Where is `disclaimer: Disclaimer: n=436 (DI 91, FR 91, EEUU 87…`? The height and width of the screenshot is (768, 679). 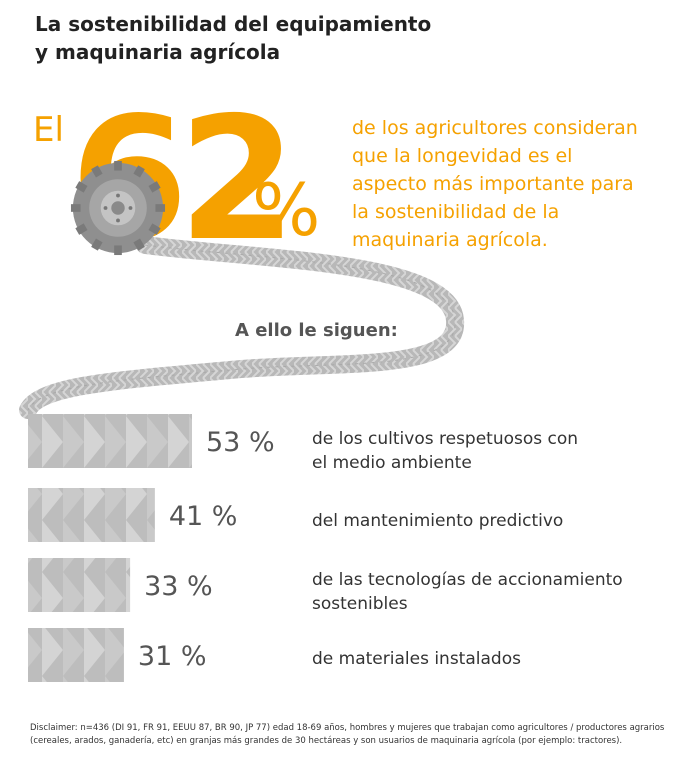 disclaimer: Disclaimer: n=436 (DI 91, FR 91, EEUU 87… is located at coordinates (347, 734).